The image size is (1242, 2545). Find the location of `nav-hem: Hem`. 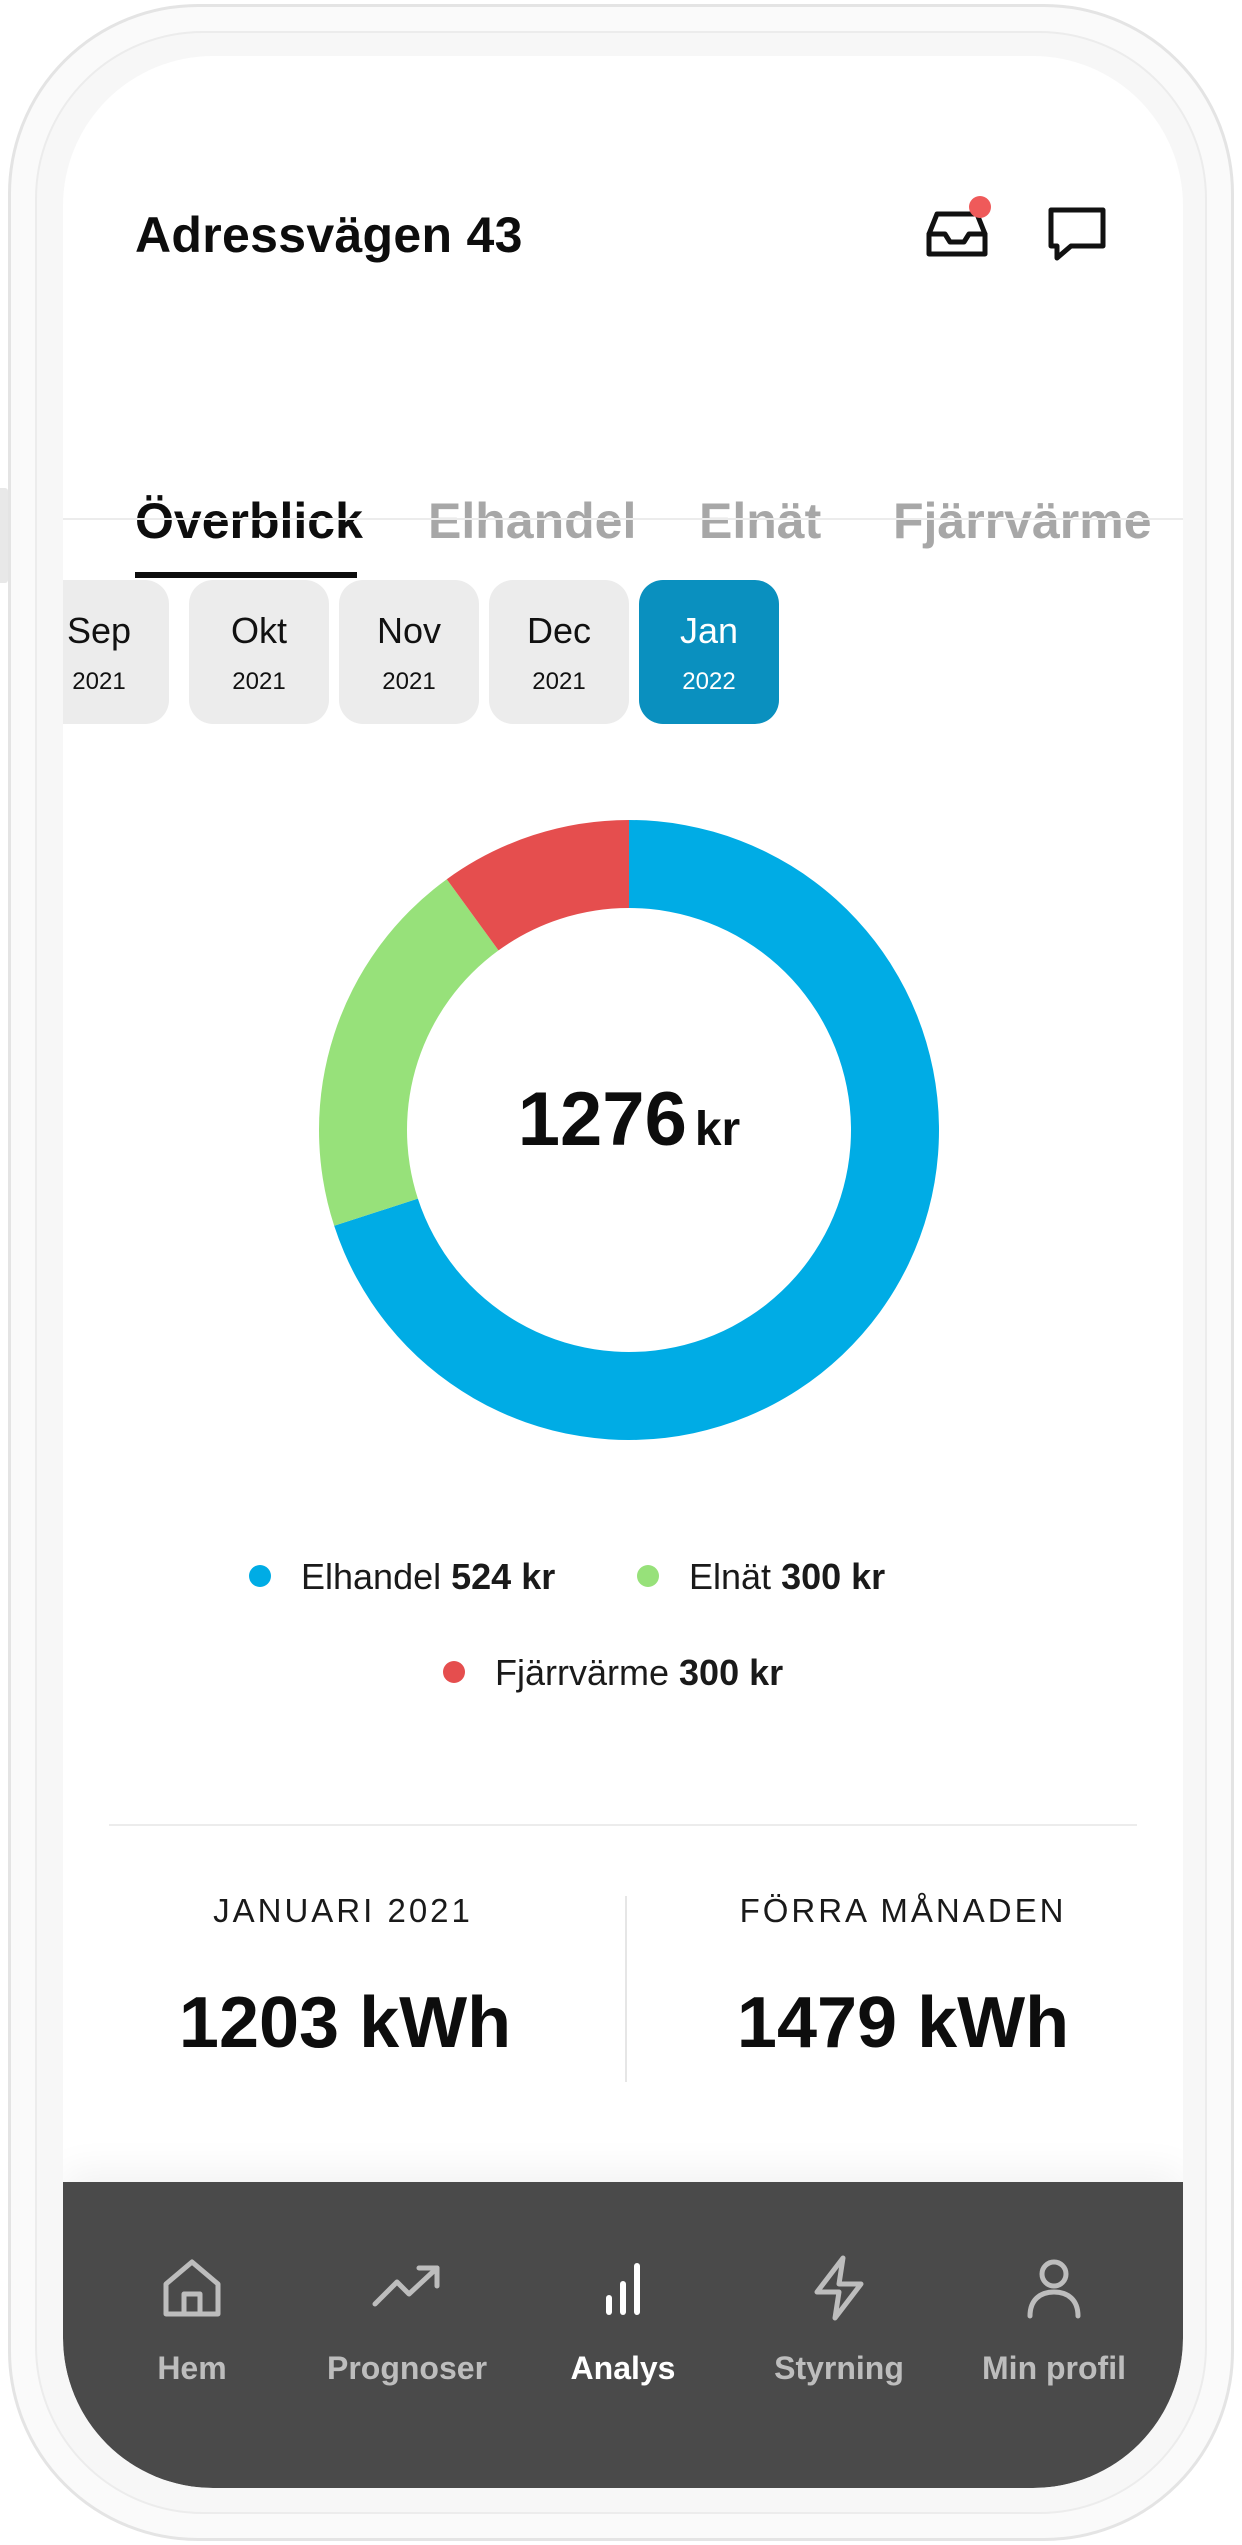

nav-hem: Hem is located at coordinates (192, 2319).